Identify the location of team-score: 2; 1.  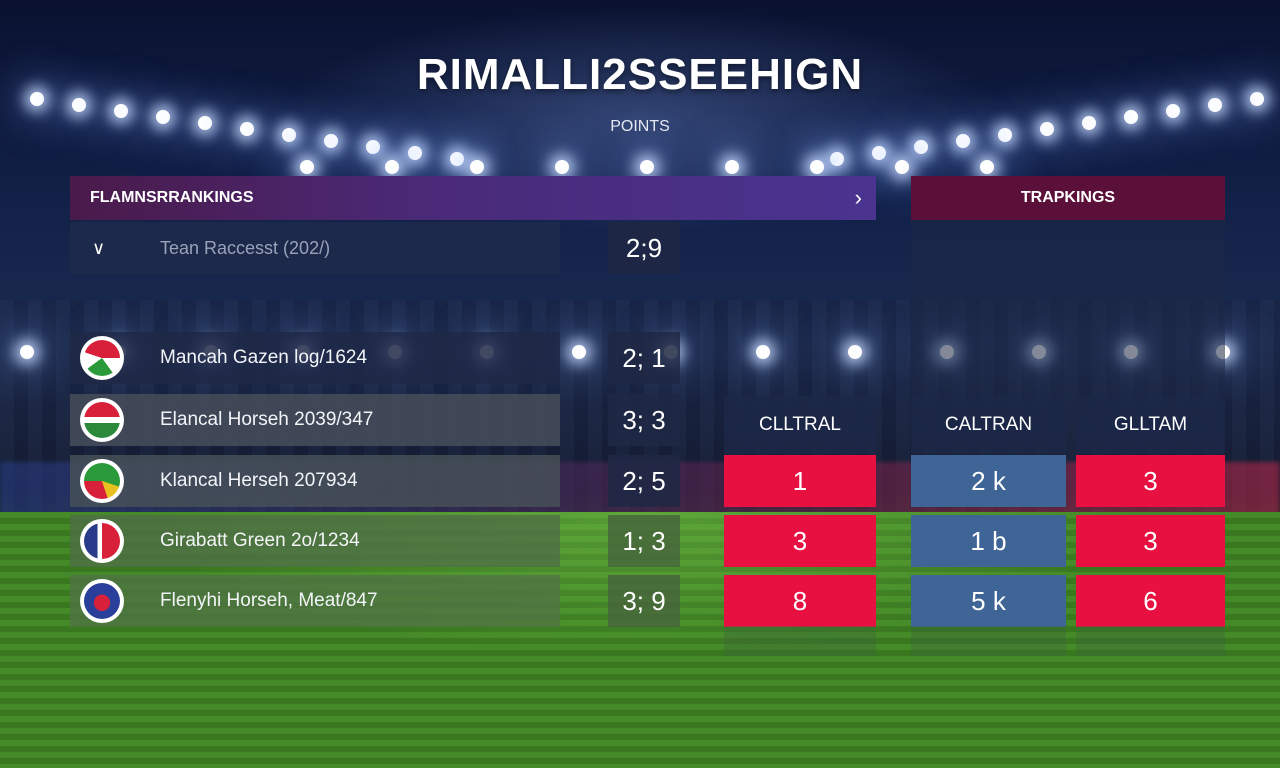
(644, 358).